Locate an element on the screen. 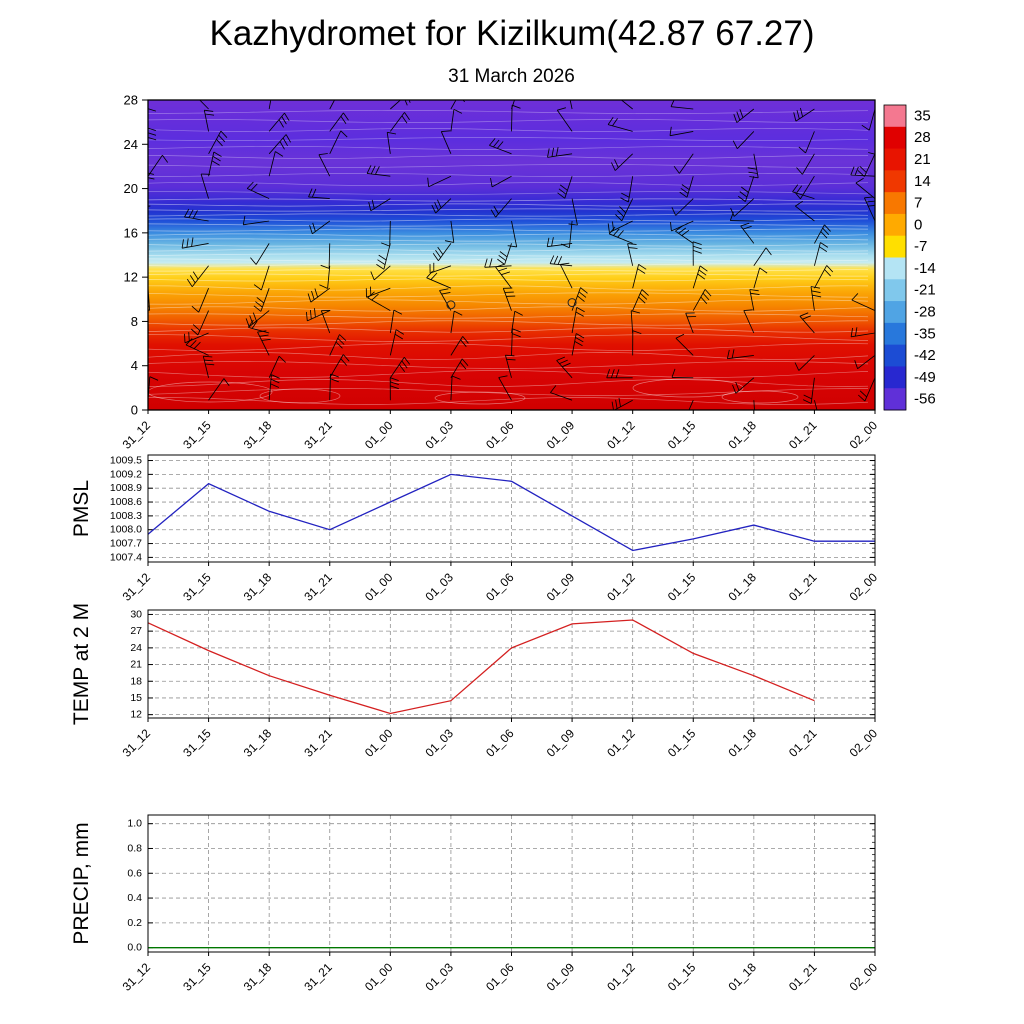 This screenshot has width=1024, height=1024. y-tick-label: 24 is located at coordinates (131, 144).